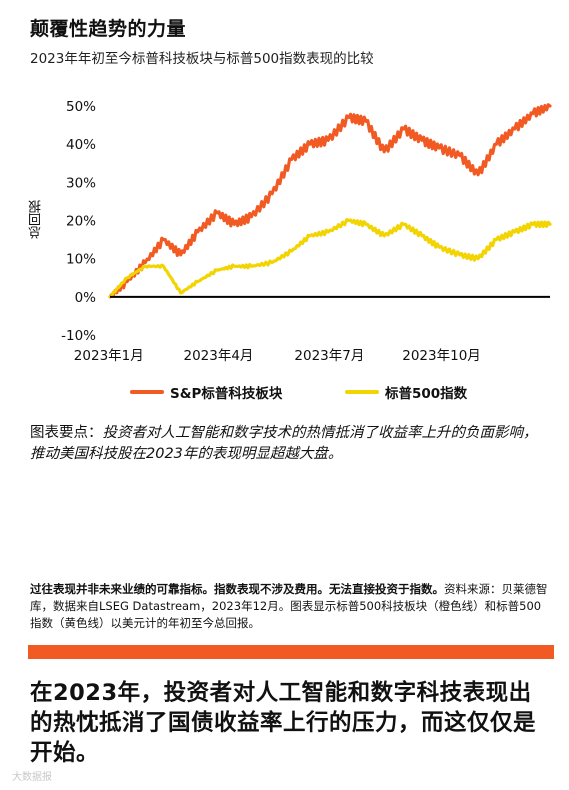 The height and width of the screenshot is (790, 569). I want to click on legend-label-sp500: 标普500指数, so click(426, 394).